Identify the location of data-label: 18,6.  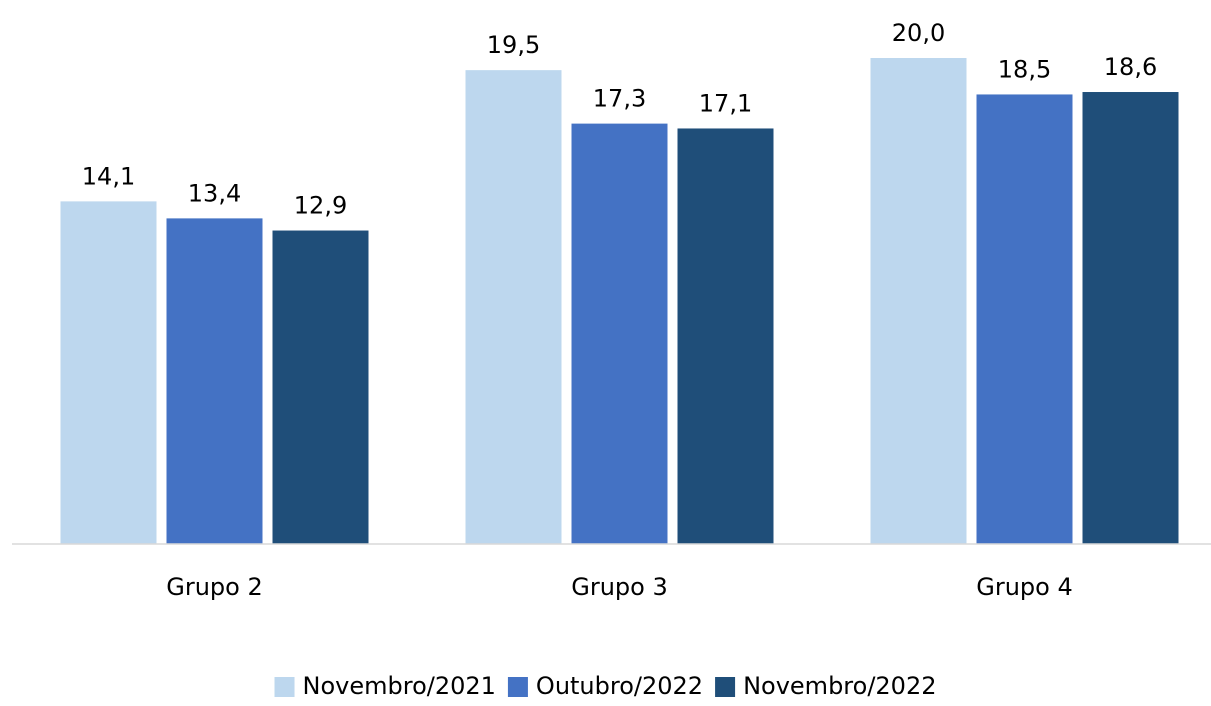
(1130, 67).